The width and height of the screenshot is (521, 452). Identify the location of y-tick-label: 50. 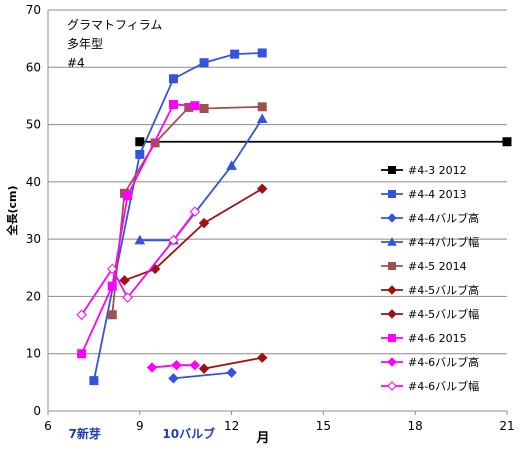
(33, 125).